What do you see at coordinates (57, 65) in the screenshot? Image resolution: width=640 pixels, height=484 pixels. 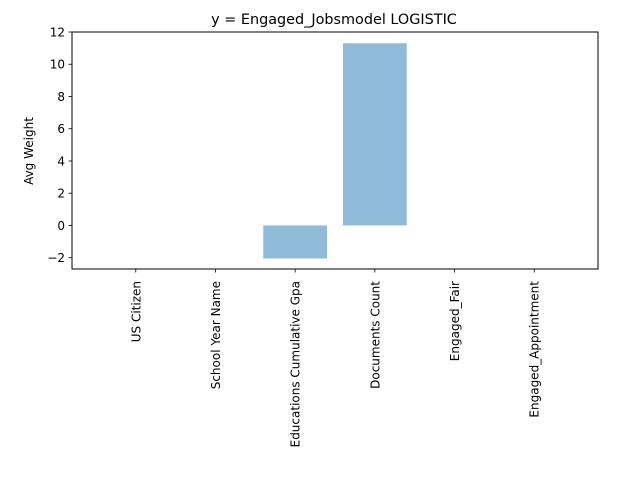 I see `y-tick-label: 10` at bounding box center [57, 65].